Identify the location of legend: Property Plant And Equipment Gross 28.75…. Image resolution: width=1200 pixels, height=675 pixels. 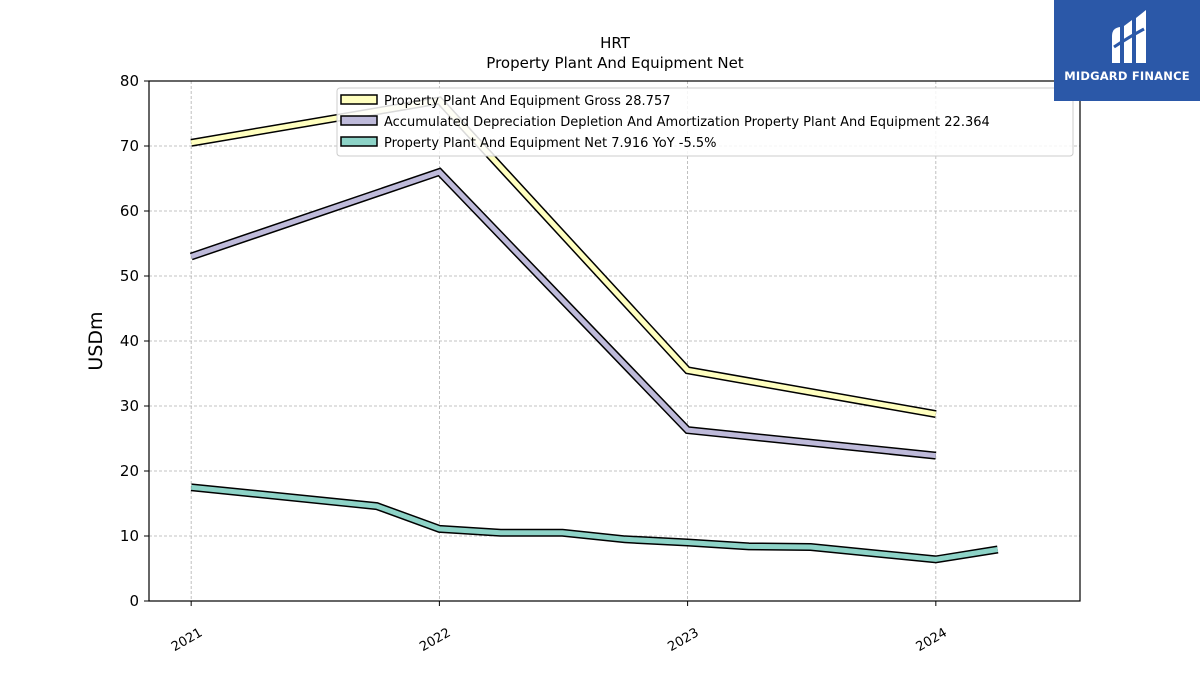
(705, 122).